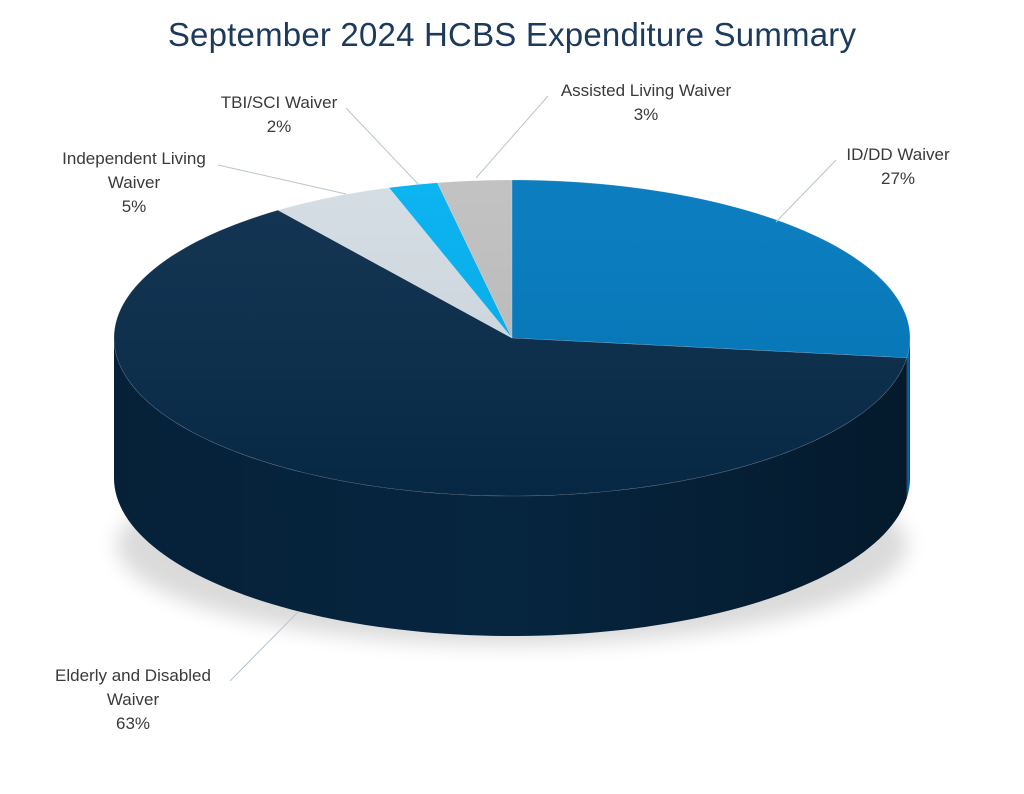 The width and height of the screenshot is (1024, 794). I want to click on pie-side-shade-id-dd-waiver, so click(908, 418).